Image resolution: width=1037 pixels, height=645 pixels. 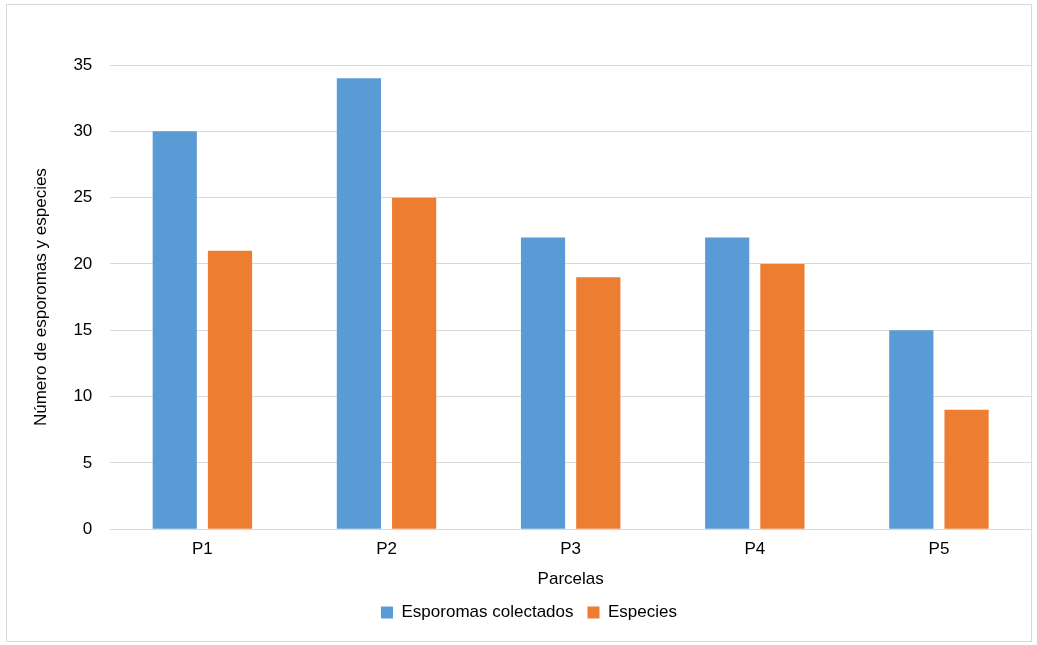 I want to click on x-tick-label: P5, so click(x=939, y=549).